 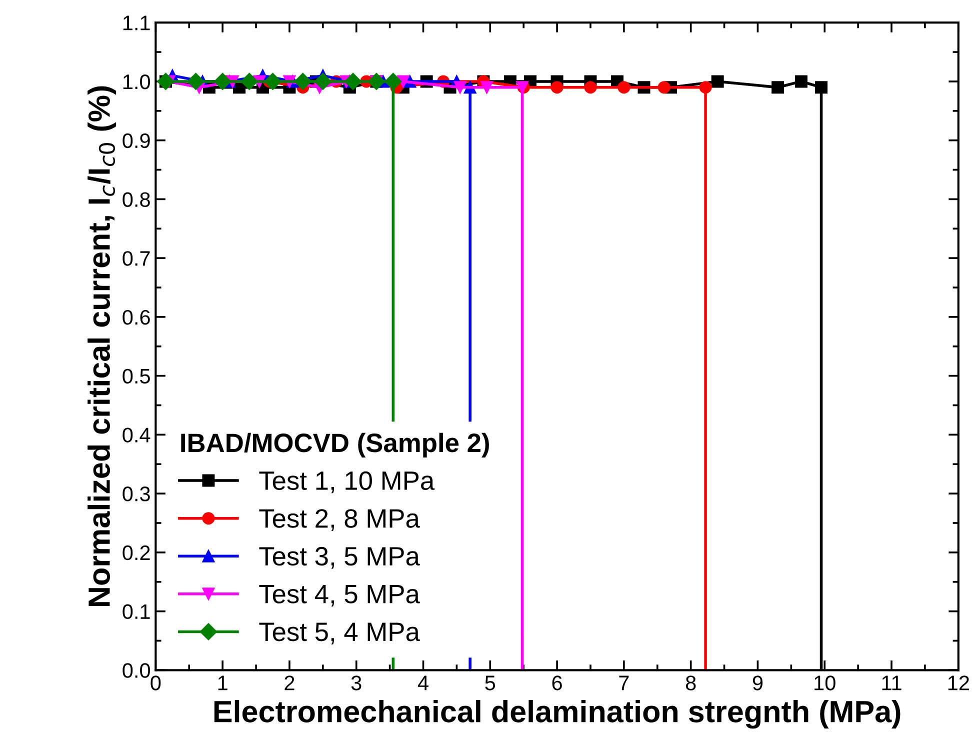 What do you see at coordinates (339, 633) in the screenshot?
I see `legend-label: Test 5, 4 MPa` at bounding box center [339, 633].